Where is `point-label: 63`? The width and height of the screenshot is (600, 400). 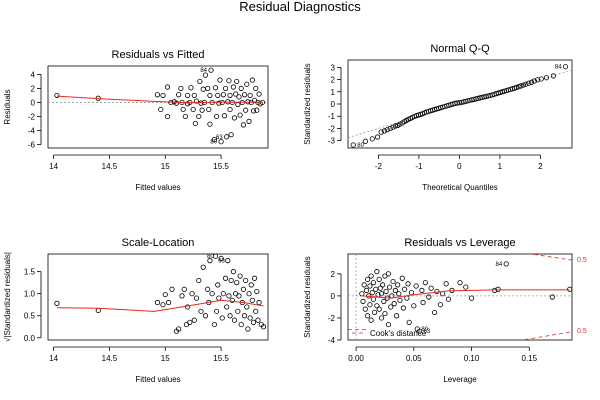
point-label: 63 is located at coordinates (219, 138).